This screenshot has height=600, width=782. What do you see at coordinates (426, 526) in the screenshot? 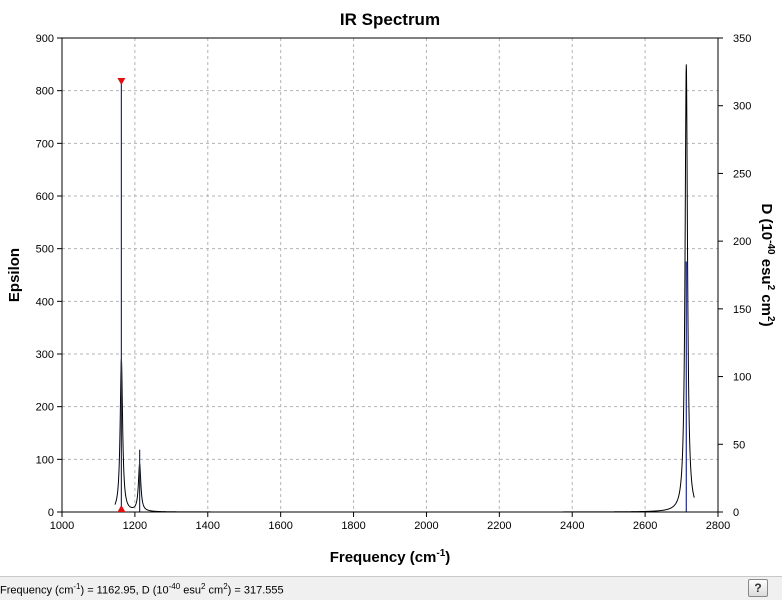
I see `x-tick-label: 2000` at bounding box center [426, 526].